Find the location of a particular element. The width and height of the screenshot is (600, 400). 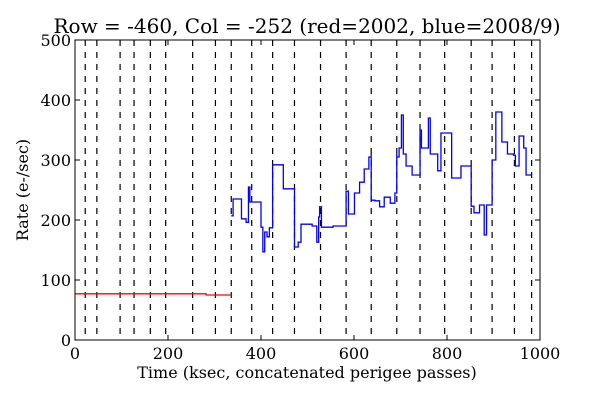

x-tick-label: 600 is located at coordinates (354, 353).